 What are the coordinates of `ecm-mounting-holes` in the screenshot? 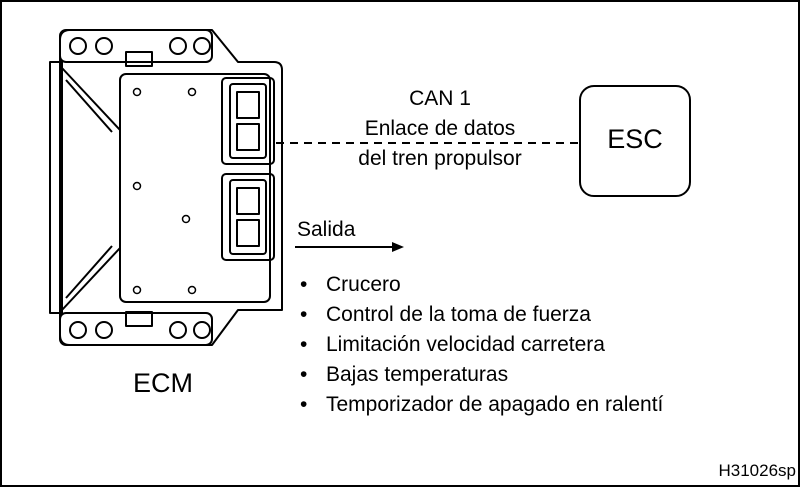 It's located at (140, 188).